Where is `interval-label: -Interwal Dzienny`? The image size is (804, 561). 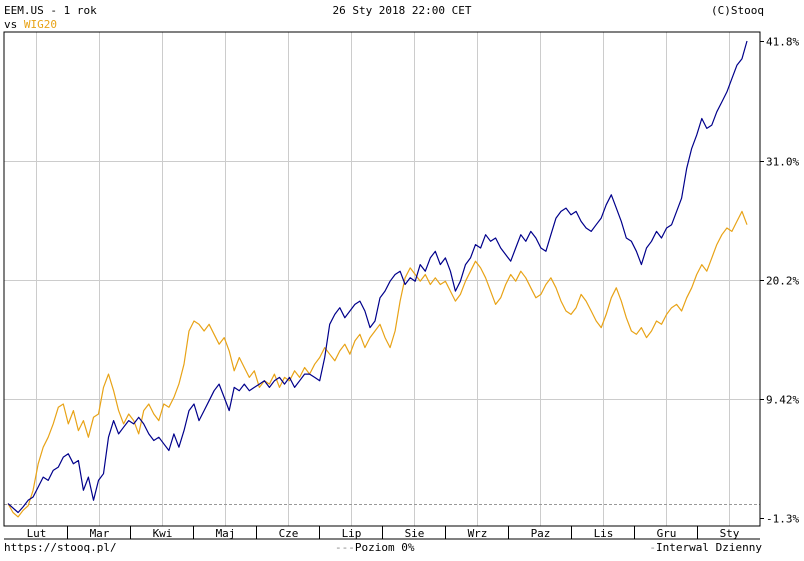
interval-label: -Interwal Dzienny is located at coordinates (705, 547).